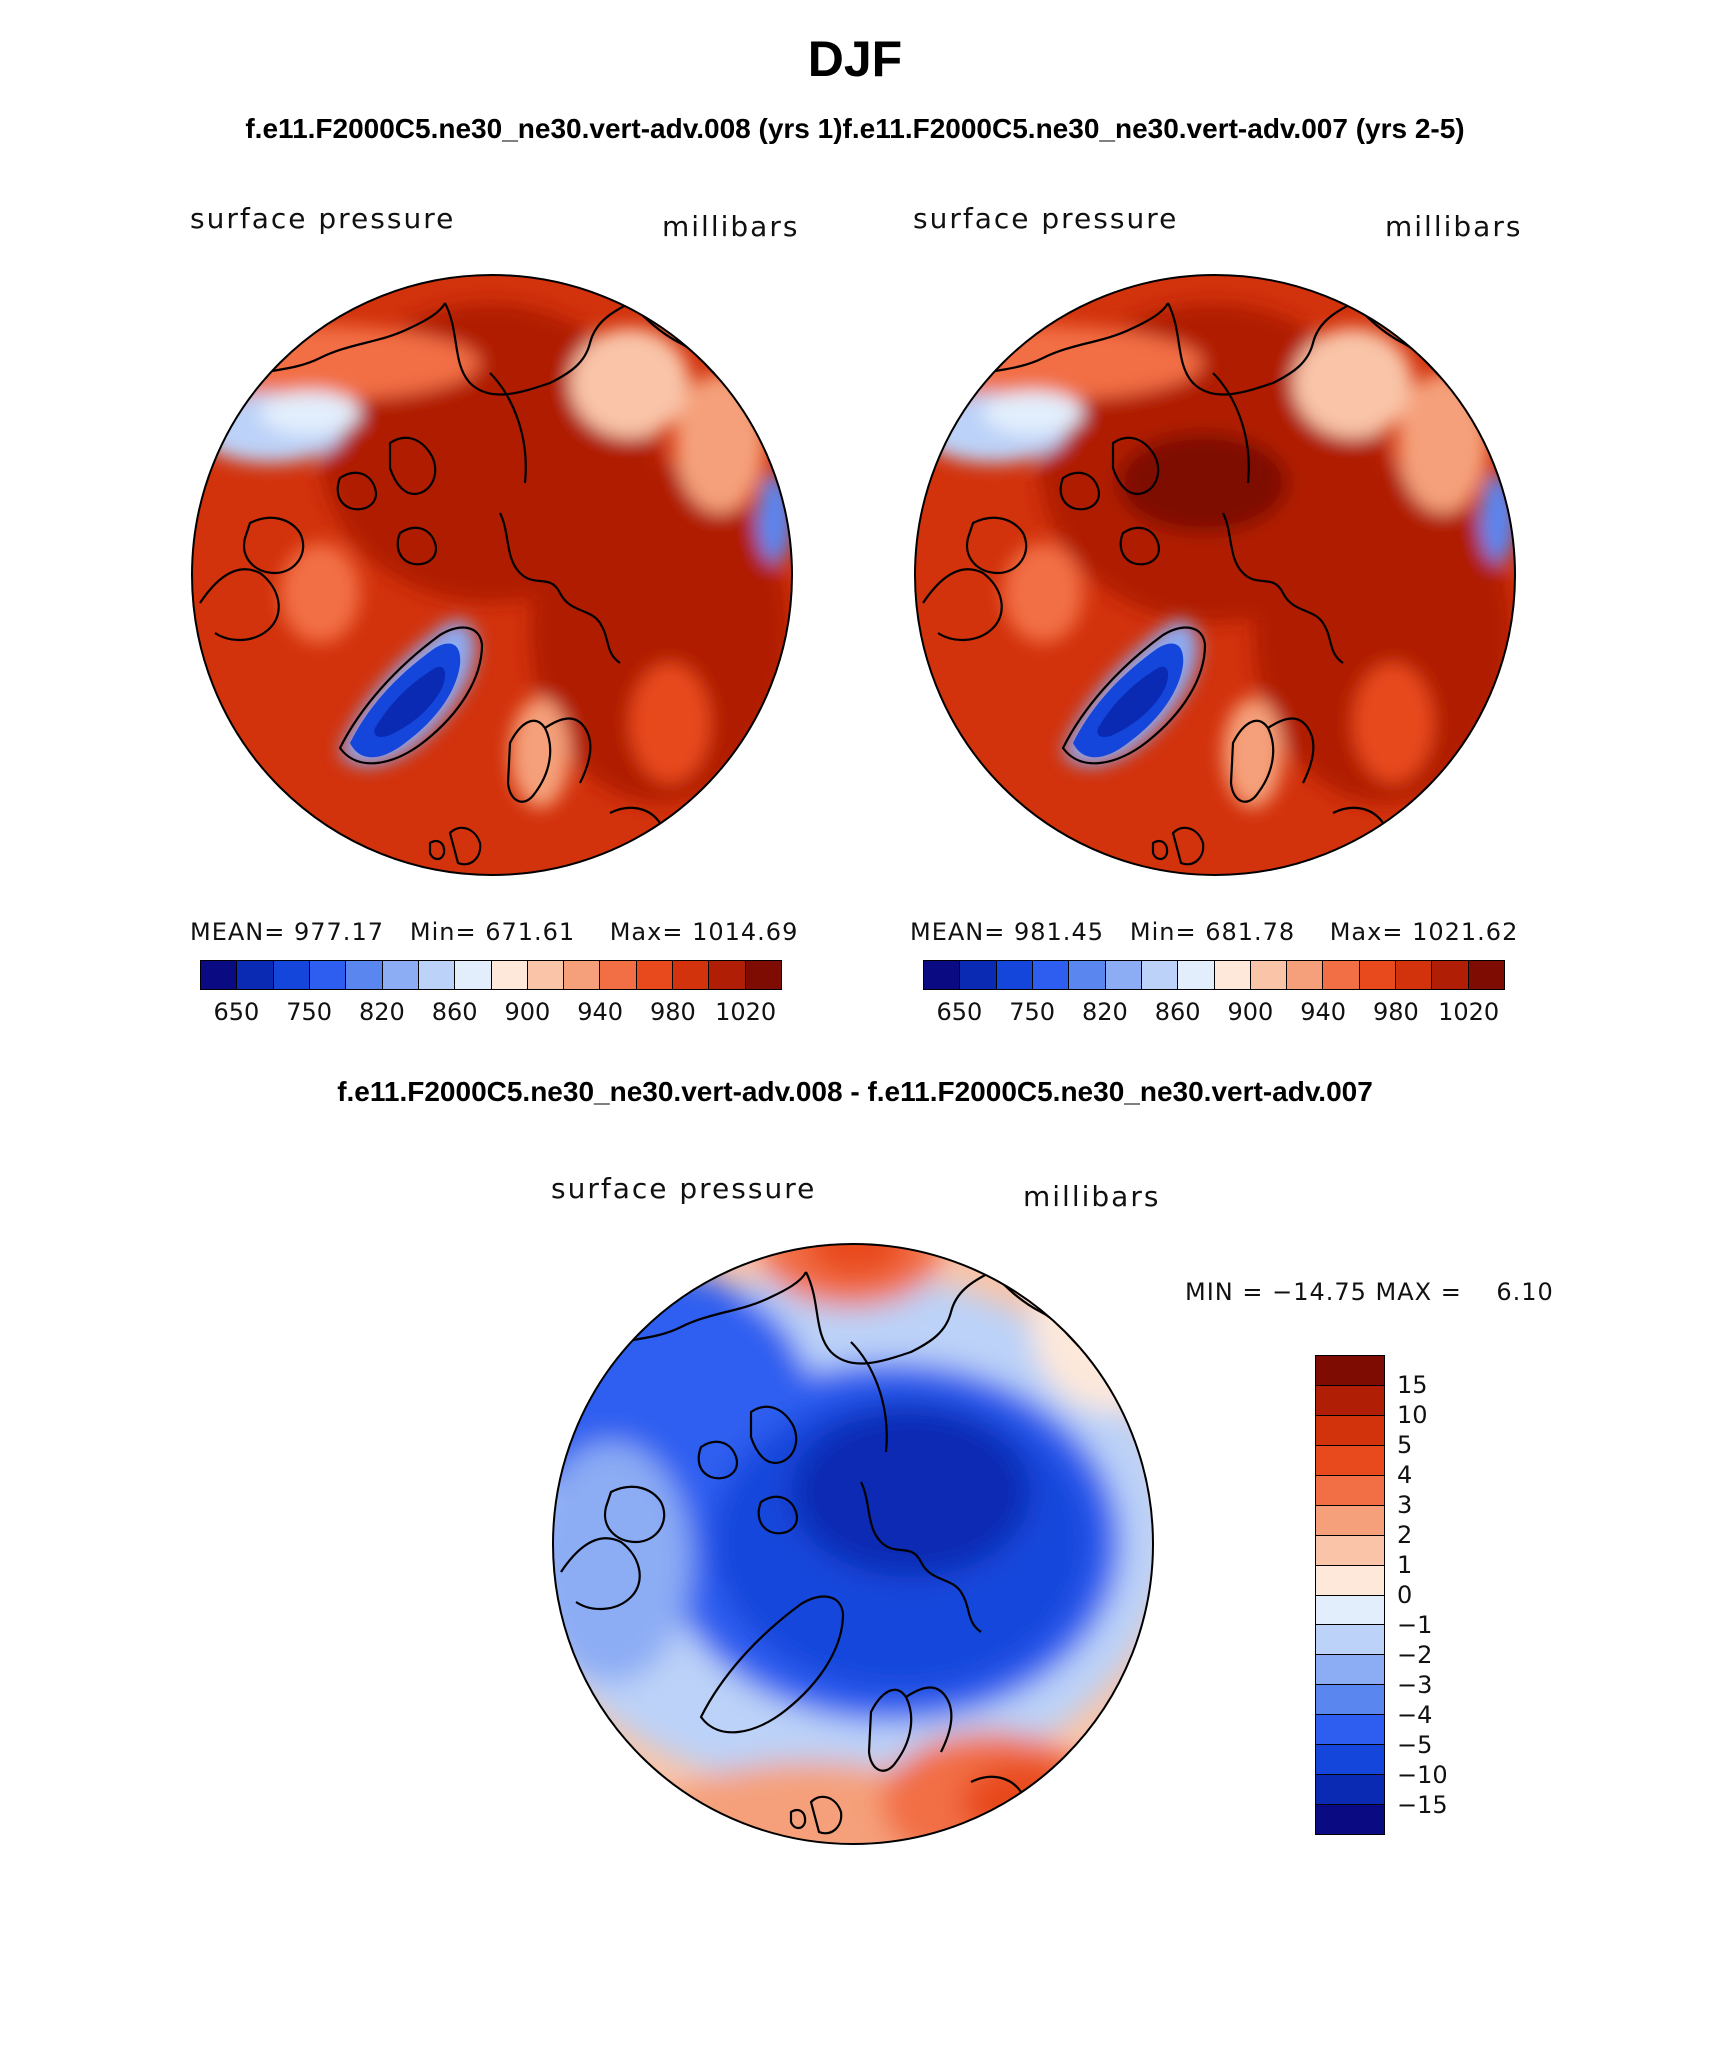 The image size is (1710, 2061). I want to click on panel2-stats: MEAN= 981.45 Min= 681.78 Max= 1021.62, so click(1214, 932).